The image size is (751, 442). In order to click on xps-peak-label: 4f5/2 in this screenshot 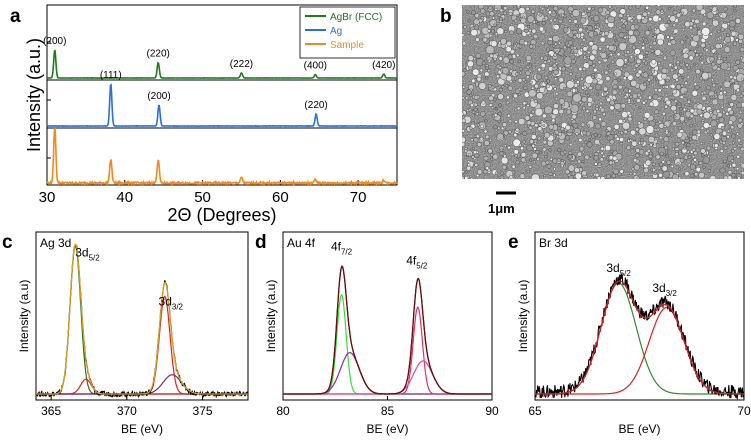, I will do `click(417, 262)`.